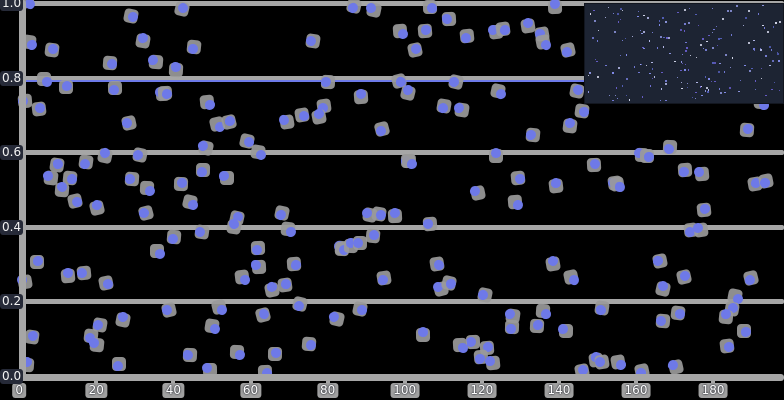  Describe the element at coordinates (392, 377) in the screenshot. I see `axis-spine-bottom` at that location.